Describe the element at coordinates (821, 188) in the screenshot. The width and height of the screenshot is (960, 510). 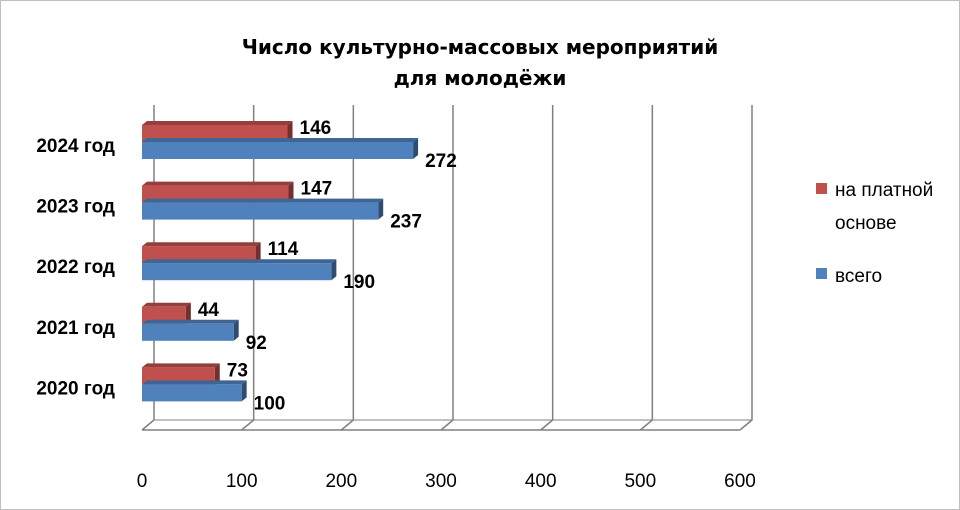
I see `legend-swatch-paid` at that location.